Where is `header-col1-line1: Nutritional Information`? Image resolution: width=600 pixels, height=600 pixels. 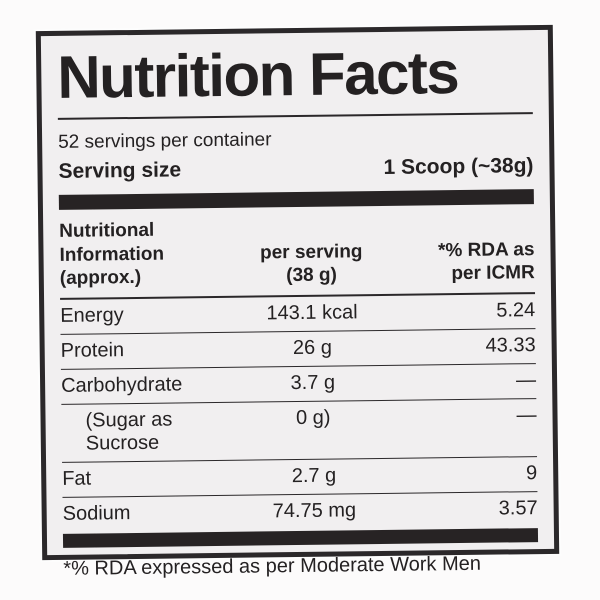
header-col1-line1: Nutritional Information is located at coordinates (112, 242).